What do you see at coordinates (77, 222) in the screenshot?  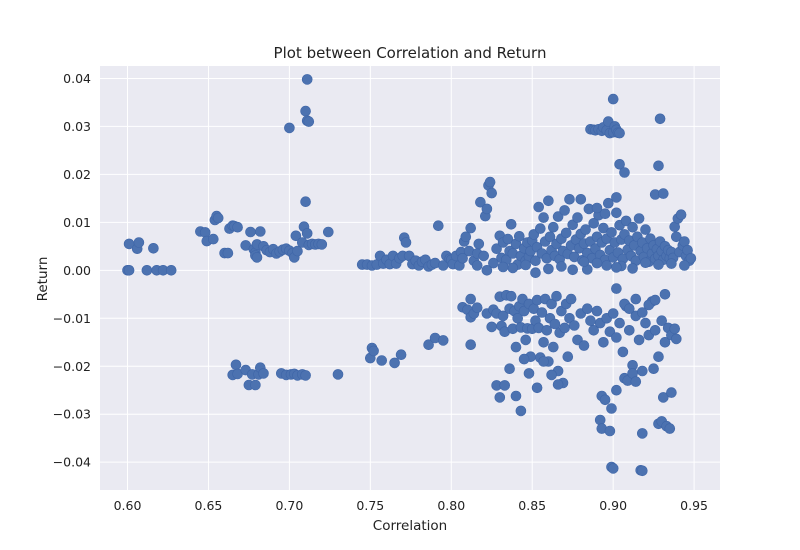 I see `y-tick-label: 0.01` at bounding box center [77, 222].